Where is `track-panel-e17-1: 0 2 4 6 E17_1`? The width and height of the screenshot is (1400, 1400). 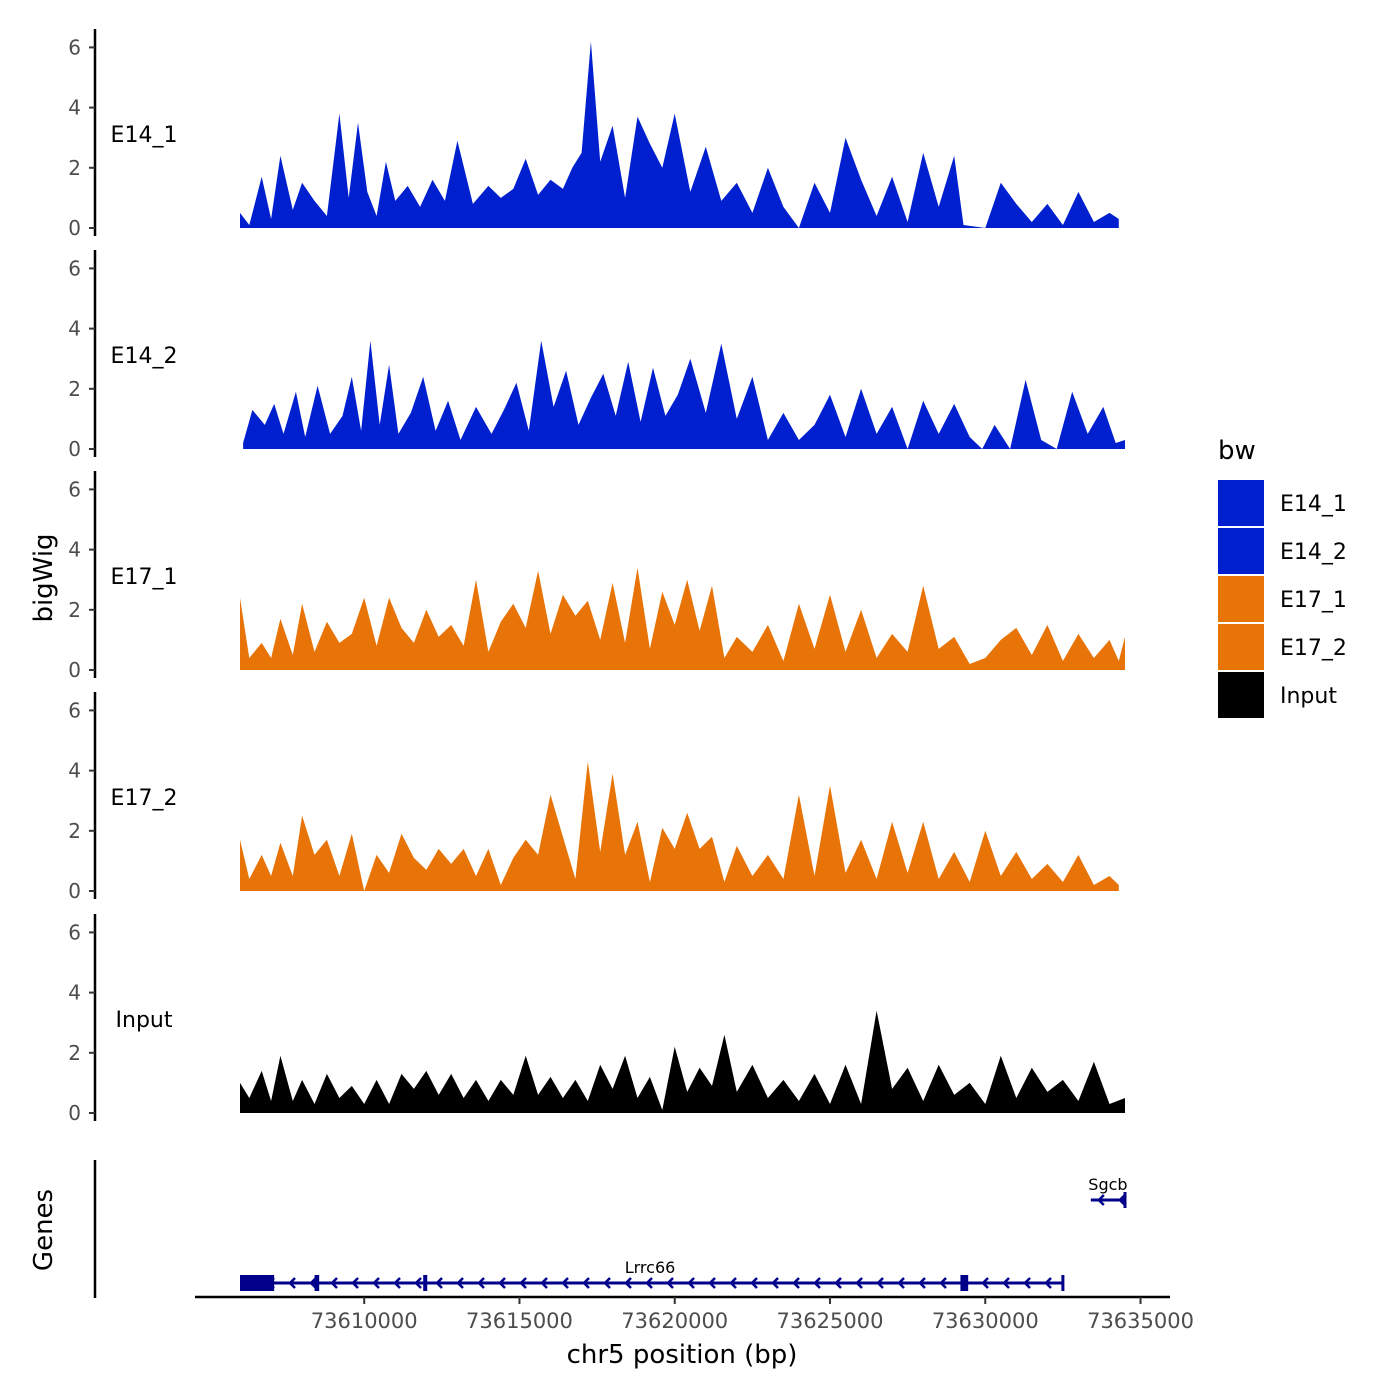 track-panel-e17-1: 0 2 4 6 E17_1 is located at coordinates (596, 576).